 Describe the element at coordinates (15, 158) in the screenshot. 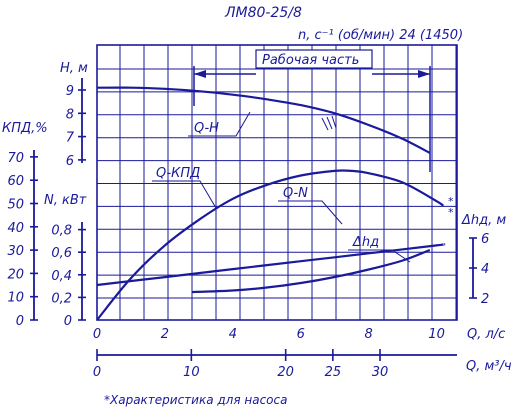

I see `axis-kpd-tick-label-0: 70` at that location.